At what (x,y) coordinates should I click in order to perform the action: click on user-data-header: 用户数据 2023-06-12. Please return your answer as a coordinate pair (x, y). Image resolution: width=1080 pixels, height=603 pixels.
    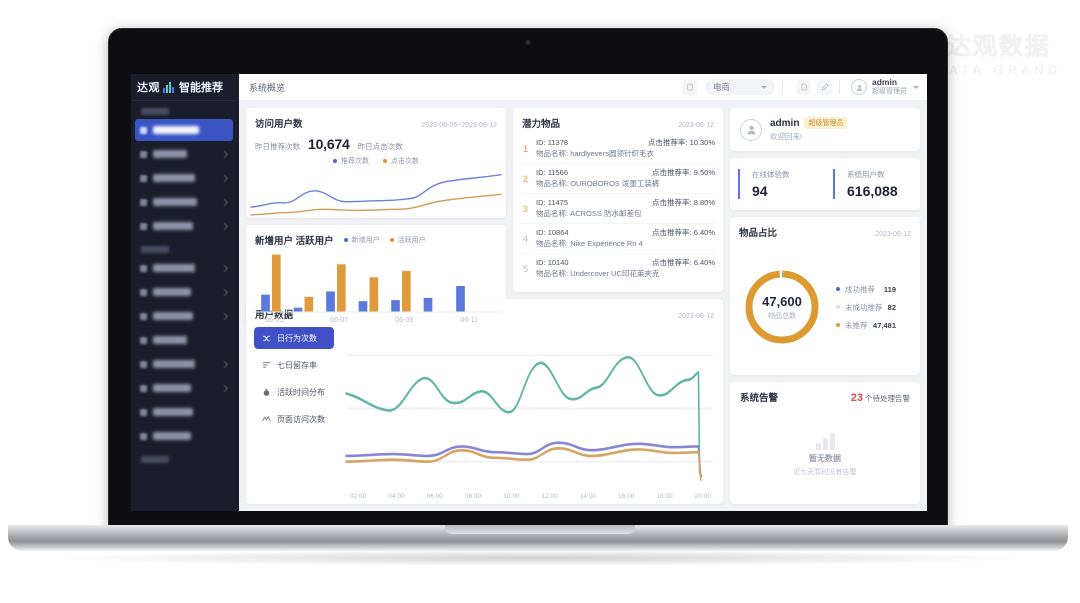
    Looking at the image, I should click on (484, 310).